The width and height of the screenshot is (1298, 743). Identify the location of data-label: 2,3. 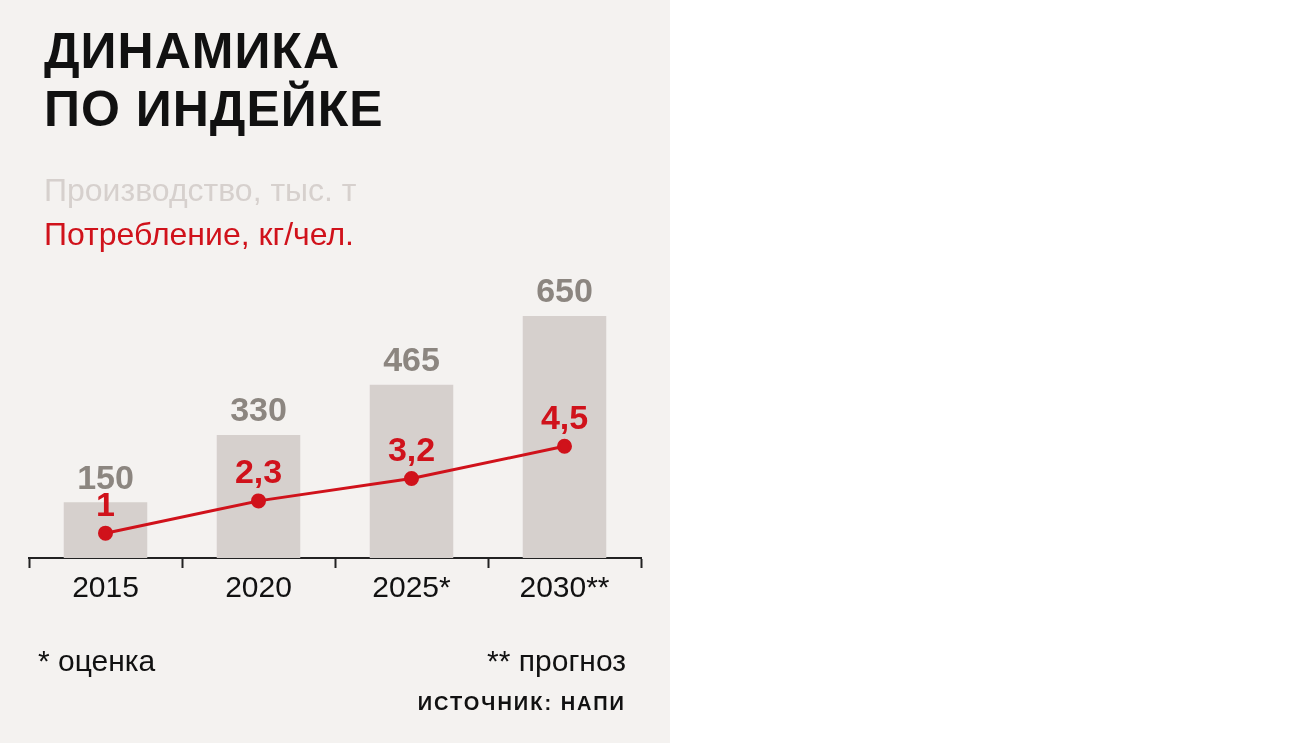
(258, 471).